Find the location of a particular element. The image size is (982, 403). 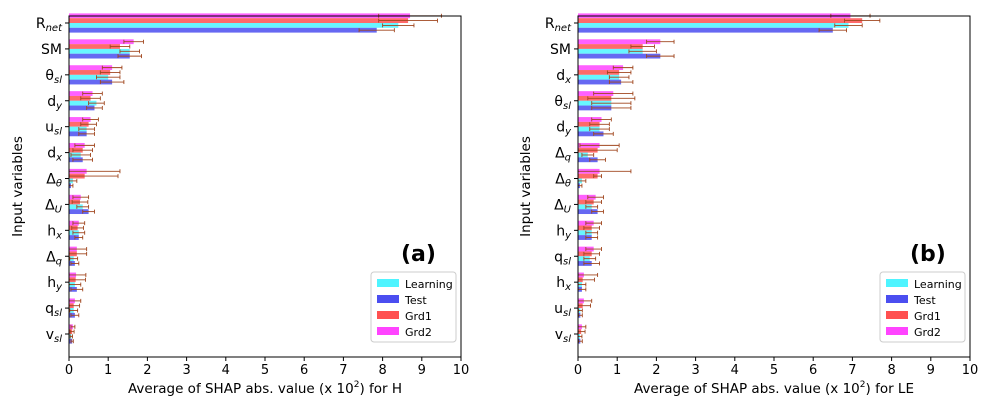

x-tick-label: 5 is located at coordinates (265, 370).